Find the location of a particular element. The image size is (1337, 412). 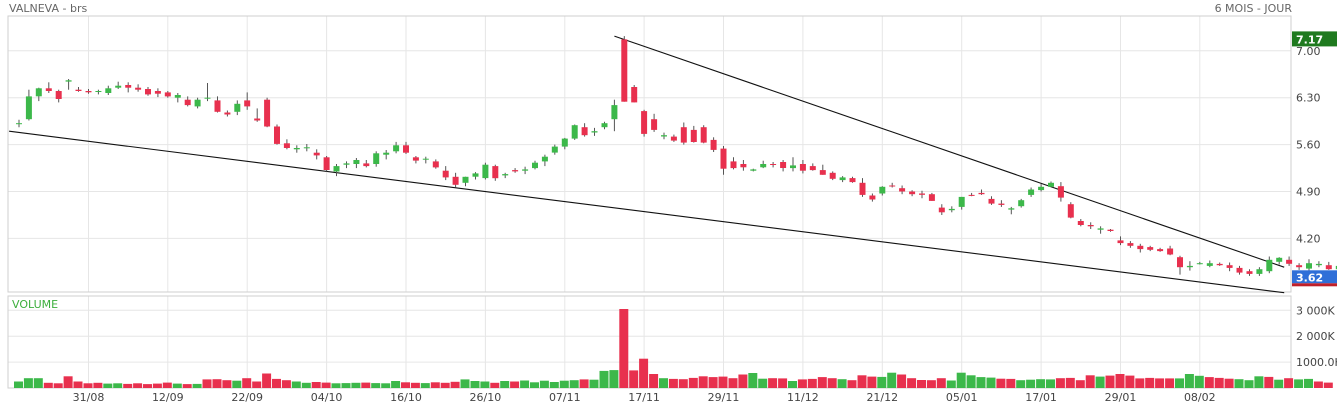

date-tick-label: 08/02 is located at coordinates (1200, 397).